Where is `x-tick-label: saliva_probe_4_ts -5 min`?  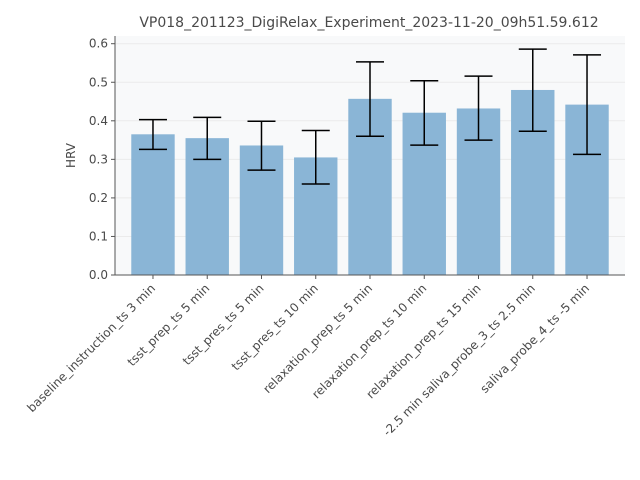 x-tick-label: saliva_probe_4_ts -5 min is located at coordinates (534, 338).